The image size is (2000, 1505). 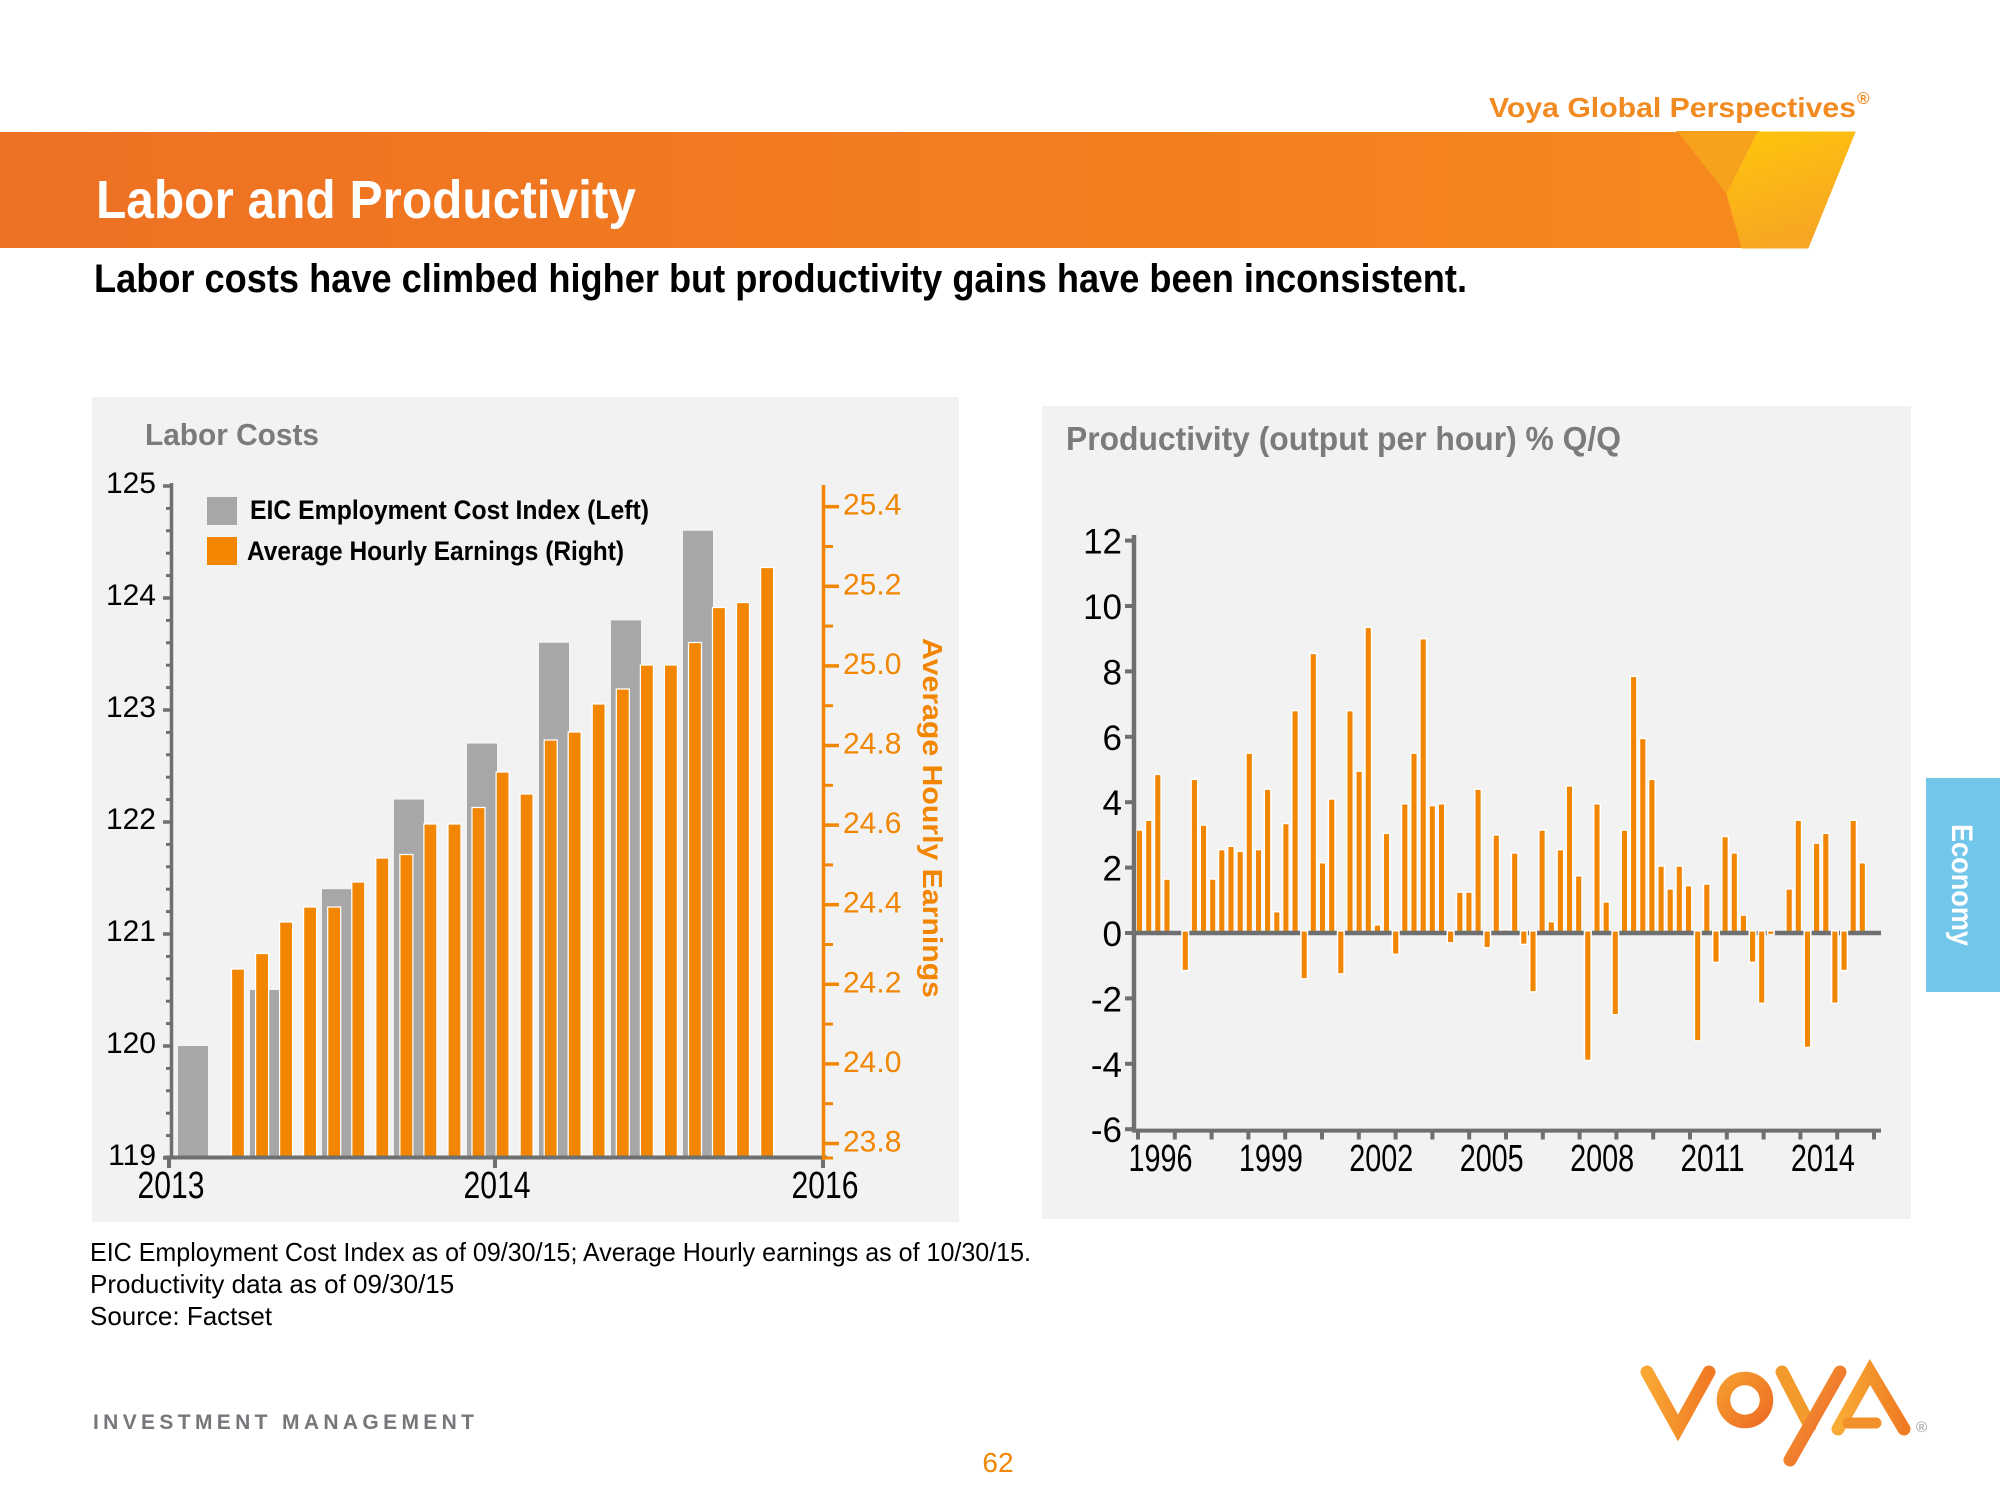 What do you see at coordinates (932, 818) in the screenshot?
I see `svg-text: Average Hourly Earnings` at bounding box center [932, 818].